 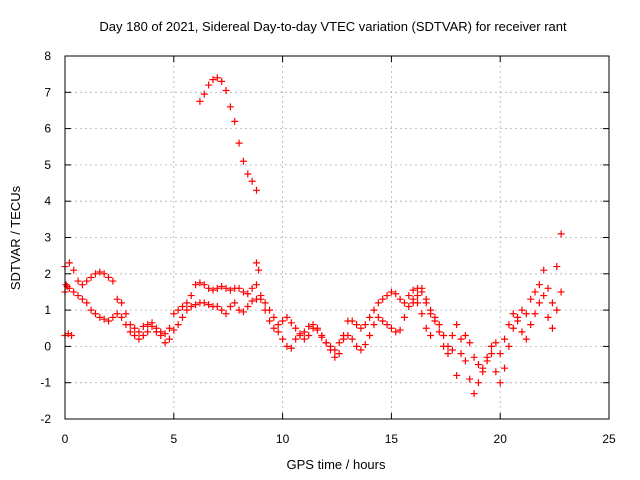 I want to click on y-tick-label: 7, so click(x=47, y=92).